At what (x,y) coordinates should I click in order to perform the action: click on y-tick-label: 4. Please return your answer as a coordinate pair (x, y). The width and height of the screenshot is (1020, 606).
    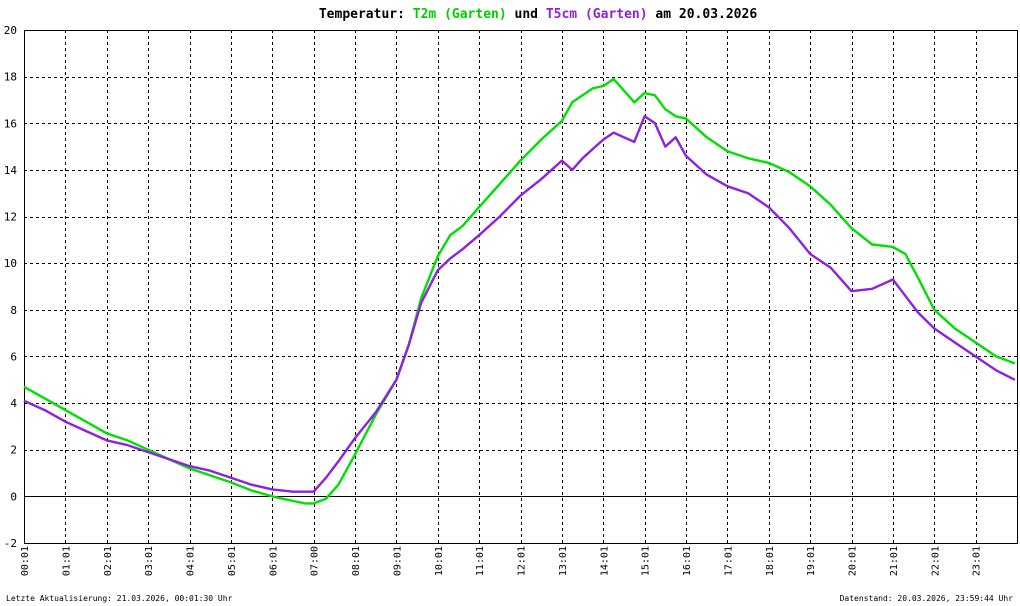
    Looking at the image, I should click on (13, 403).